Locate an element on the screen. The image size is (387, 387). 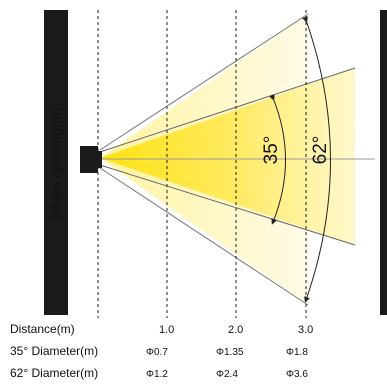
inner-beam-lower-edge is located at coordinates (227, 205).